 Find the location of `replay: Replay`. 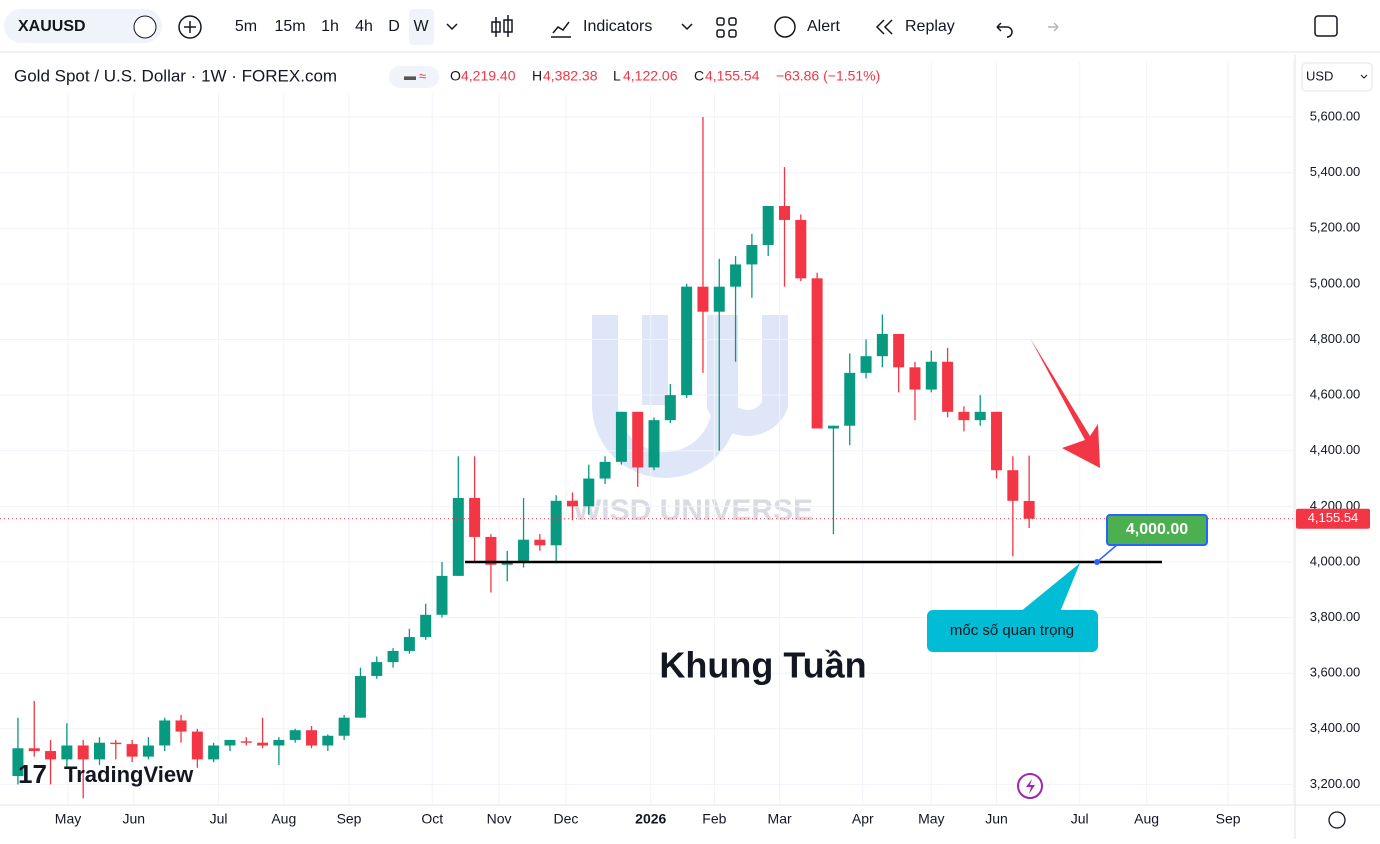

replay: Replay is located at coordinates (930, 26).